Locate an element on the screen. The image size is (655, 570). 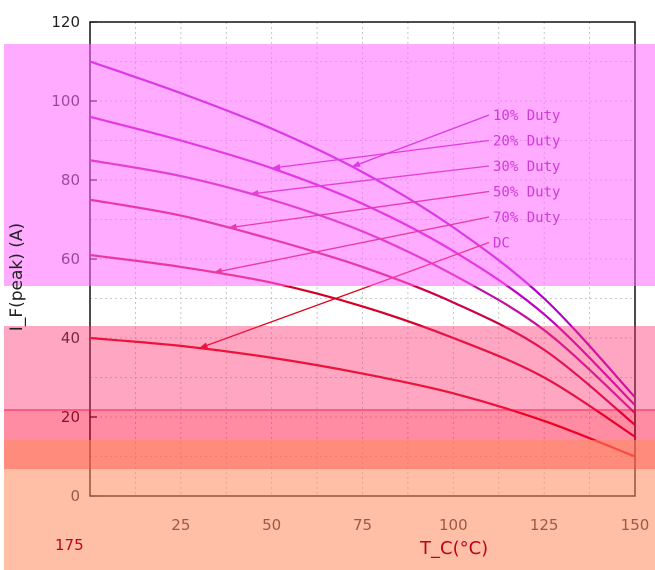
x-tick-label: 125 is located at coordinates (544, 525).